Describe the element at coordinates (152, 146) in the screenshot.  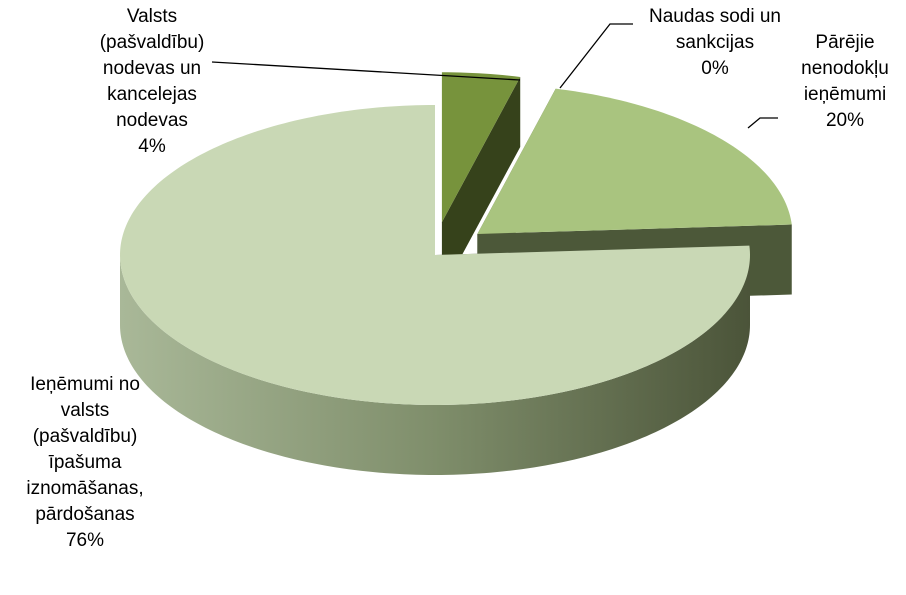
I see `data-label-value: 4%` at that location.